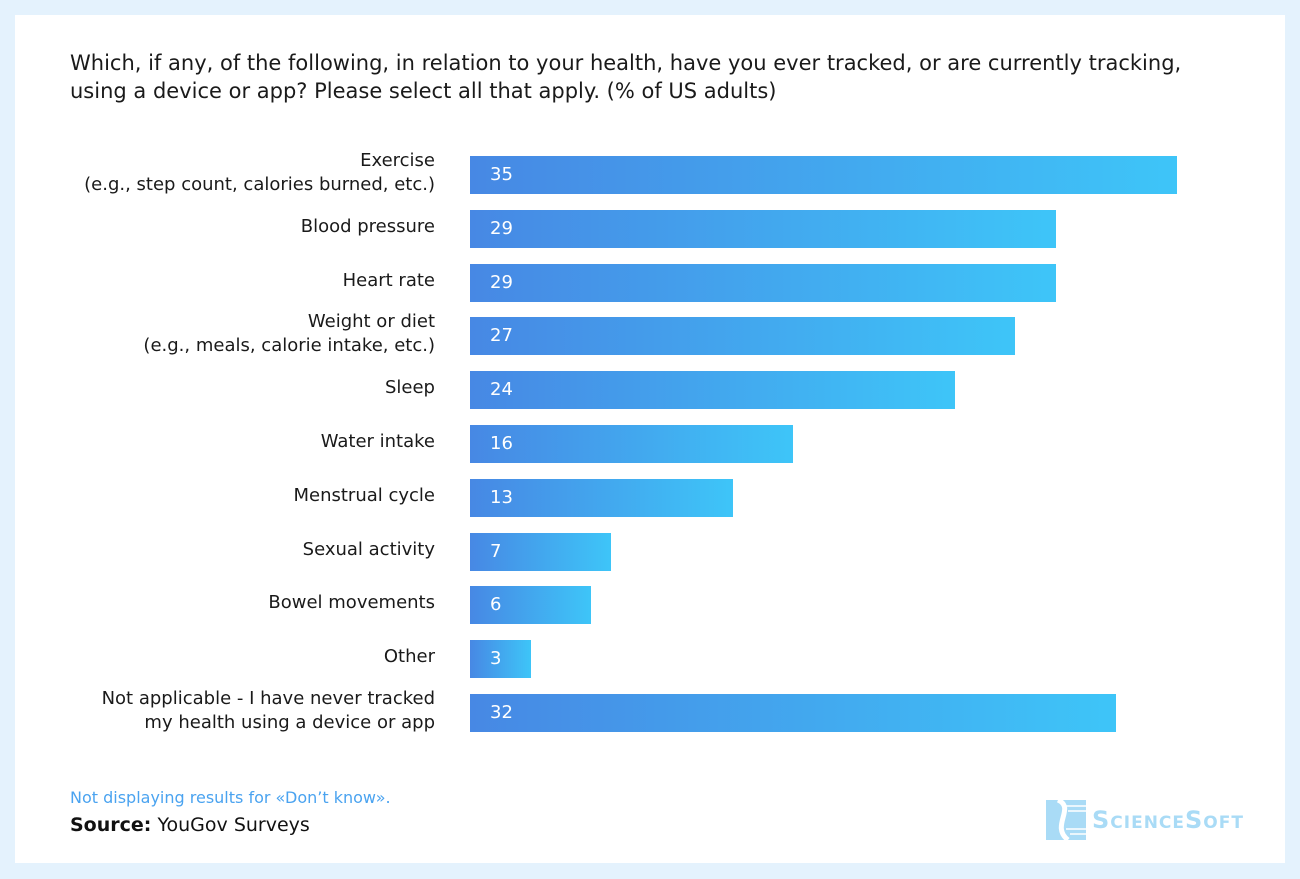 The image size is (1300, 879). I want to click on category-label: Heart rate, so click(225, 281).